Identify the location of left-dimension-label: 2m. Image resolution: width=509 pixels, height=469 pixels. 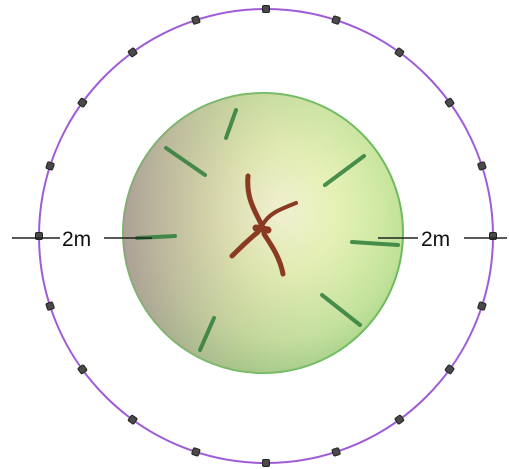
(76, 239).